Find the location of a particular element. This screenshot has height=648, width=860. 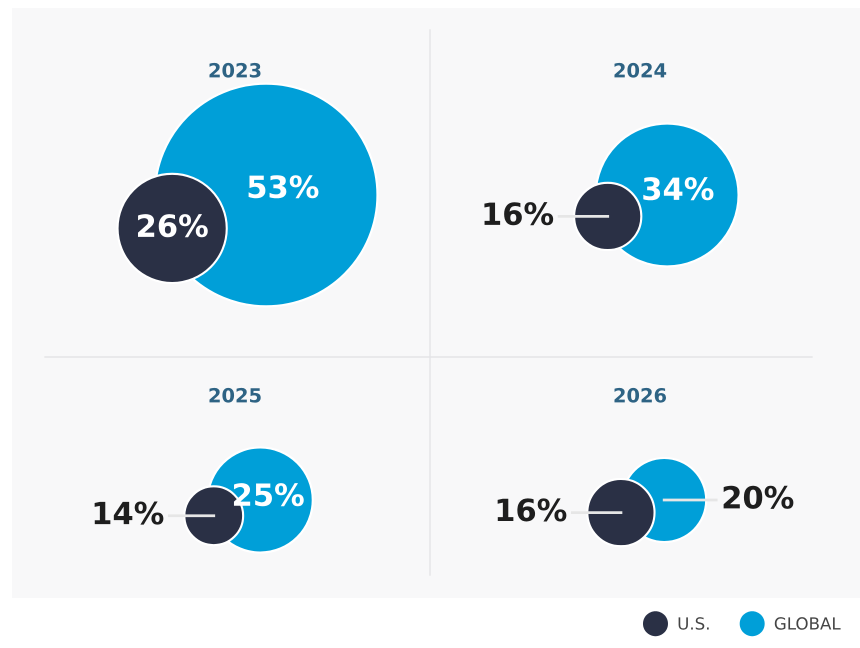

legend-label: GLOBAL is located at coordinates (807, 623).